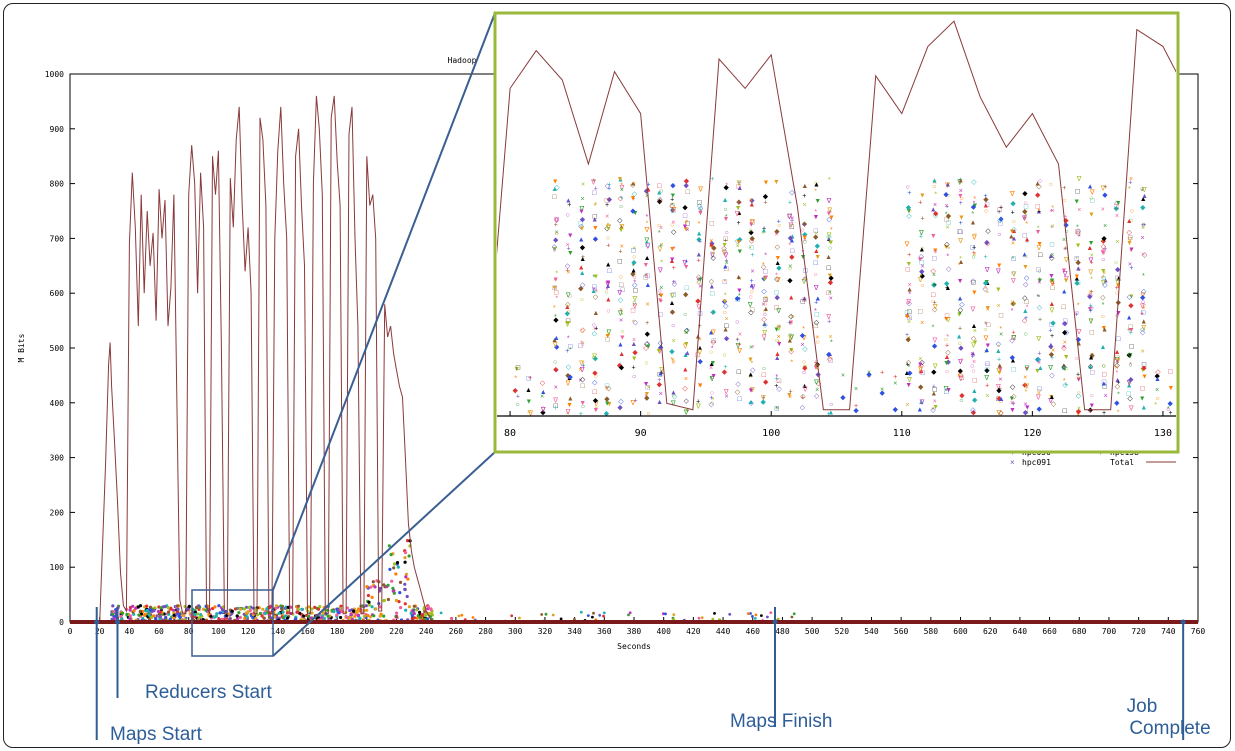 The height and width of the screenshot is (751, 1235). I want to click on x-axis-label: Seconds, so click(634, 646).